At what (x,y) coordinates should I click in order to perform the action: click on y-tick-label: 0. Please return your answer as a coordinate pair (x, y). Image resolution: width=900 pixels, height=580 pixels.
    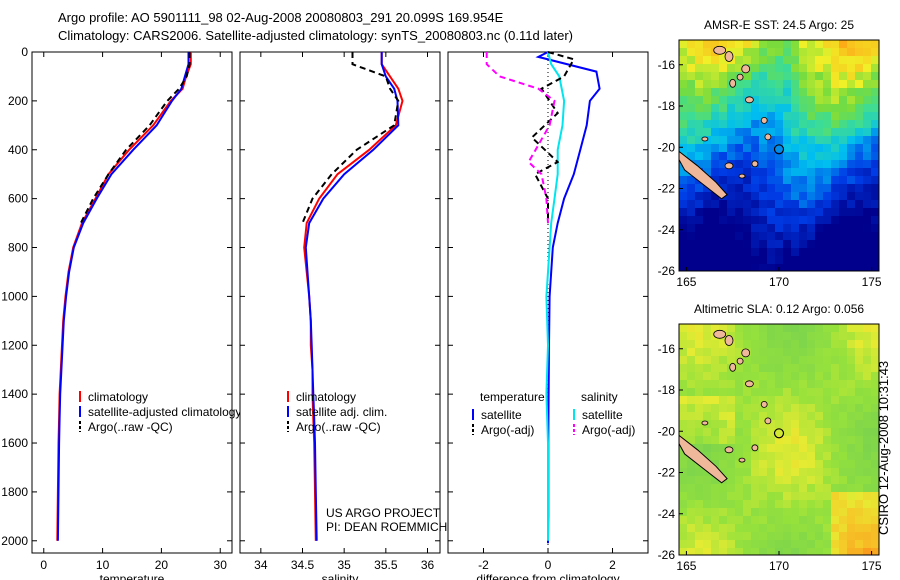
    Looking at the image, I should click on (24, 52).